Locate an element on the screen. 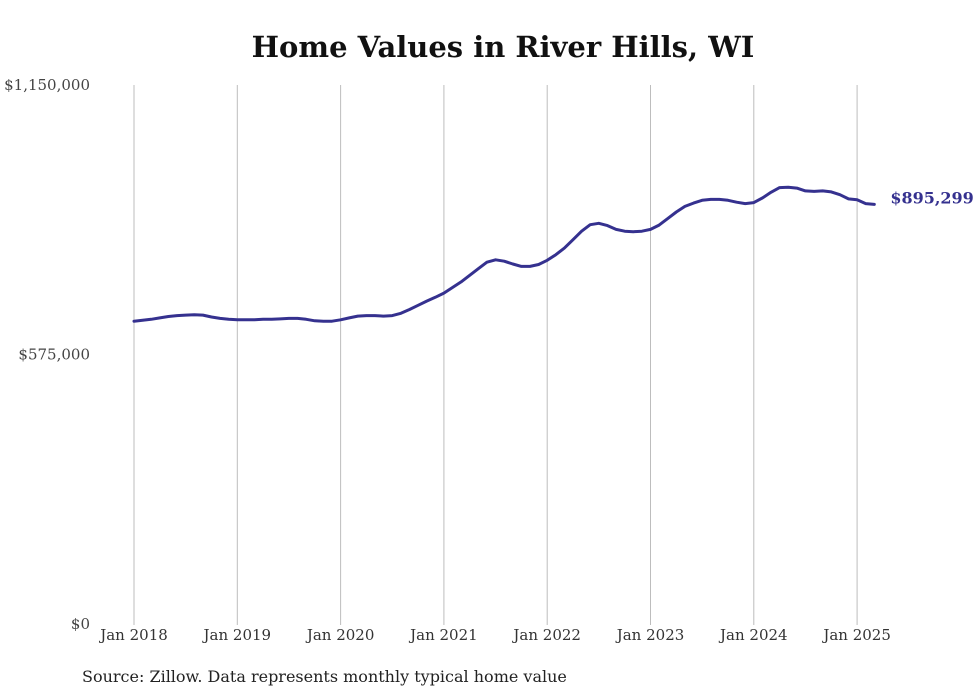 This screenshot has width=980, height=699. x-tick-label: Jan 2018 is located at coordinates (133, 635).